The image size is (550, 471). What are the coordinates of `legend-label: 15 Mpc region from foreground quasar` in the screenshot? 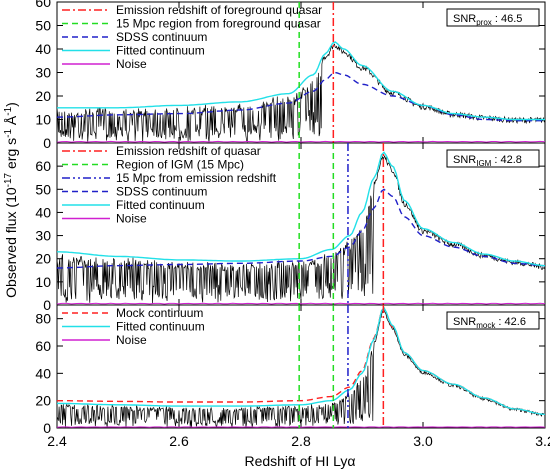 It's located at (218, 24).